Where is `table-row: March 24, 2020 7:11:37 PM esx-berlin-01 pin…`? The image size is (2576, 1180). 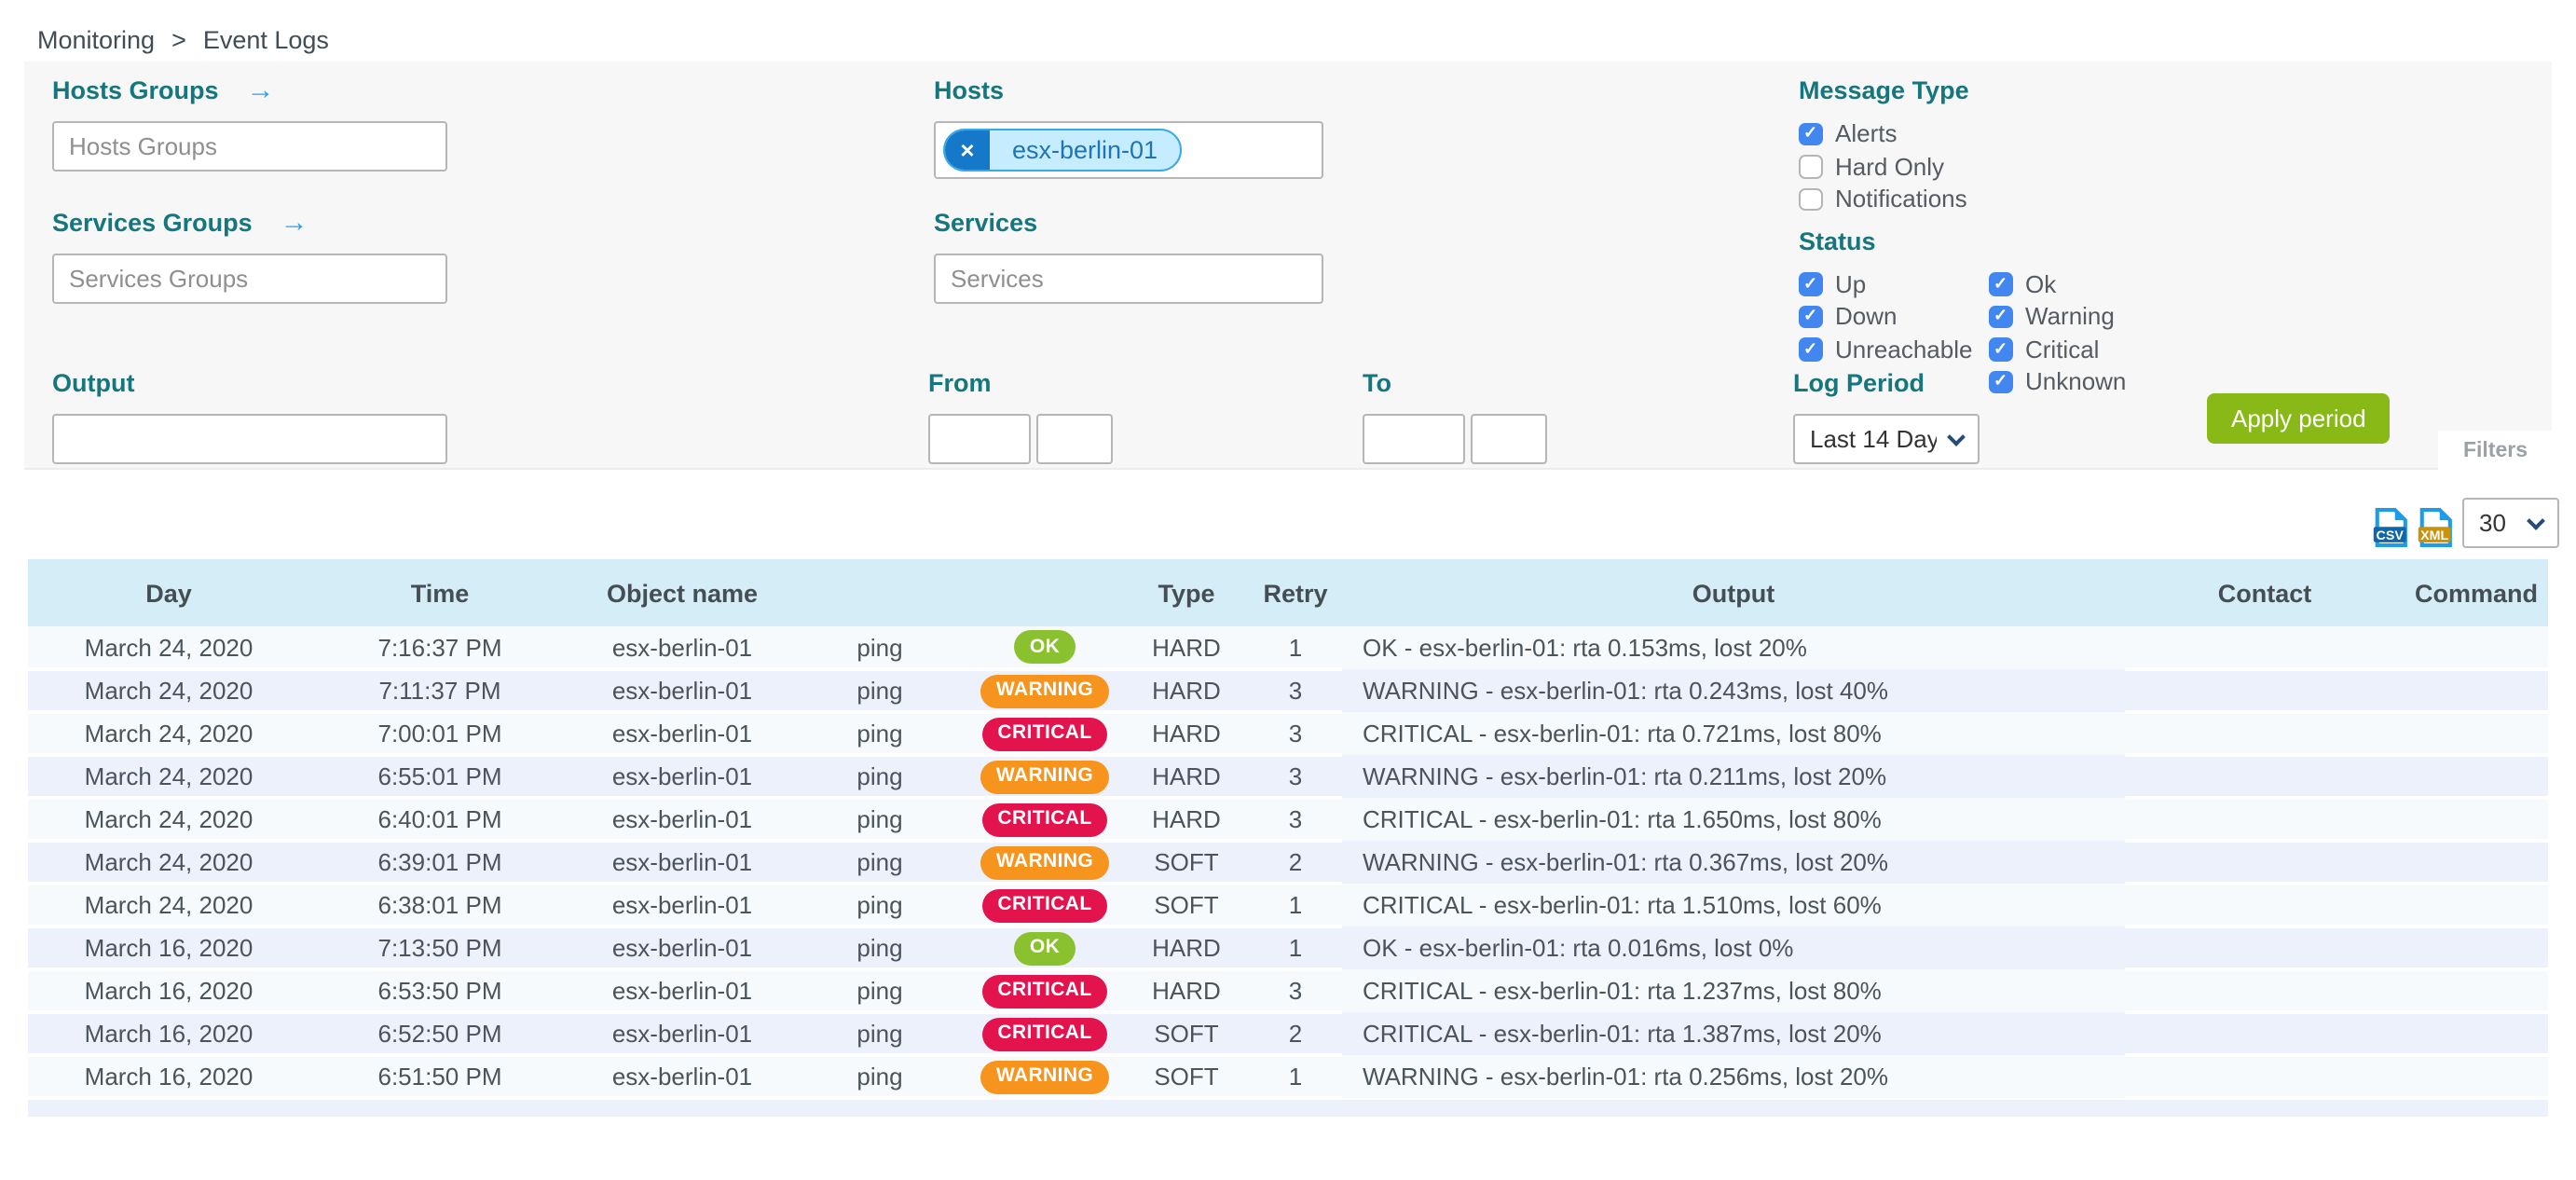 table-row: March 24, 2020 7:11:37 PM esx-berlin-01 pin… is located at coordinates (1288, 692).